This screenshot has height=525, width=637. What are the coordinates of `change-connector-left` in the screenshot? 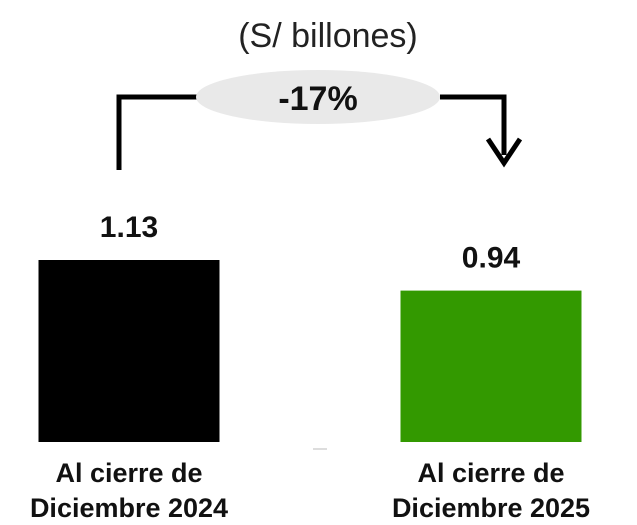 It's located at (158, 132).